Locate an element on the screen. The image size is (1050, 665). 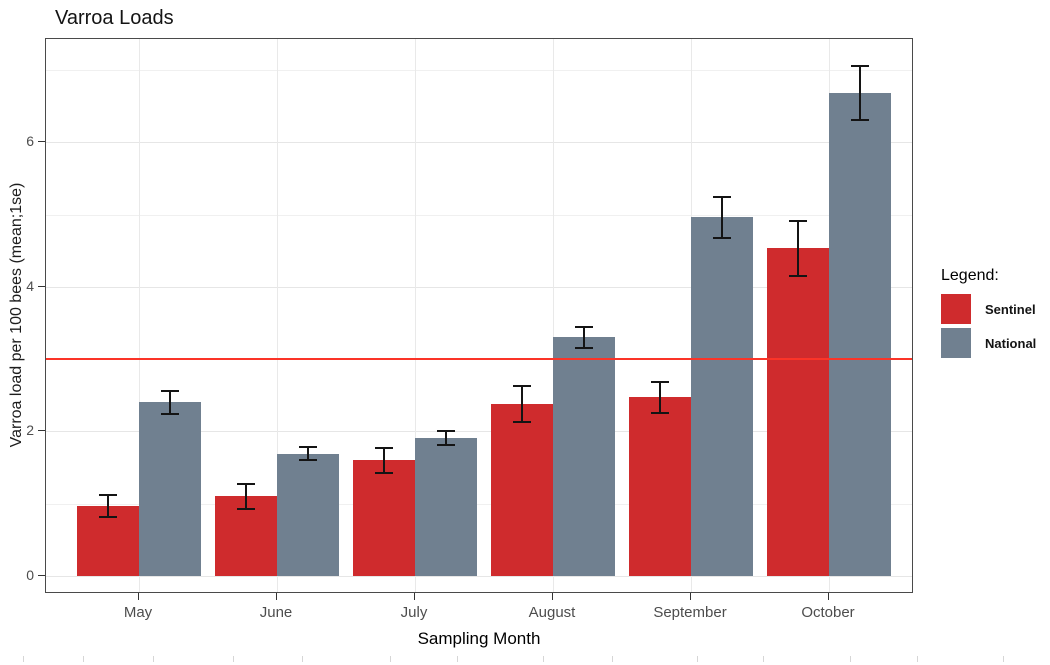
errorbar-sentinel-september-cap-top is located at coordinates (660, 381).